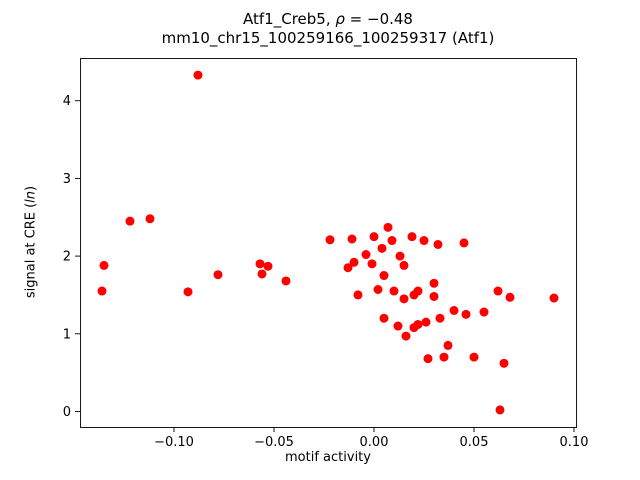  Describe the element at coordinates (31, 250) in the screenshot. I see `y-label-text-pre: signal at CRE (` at that location.